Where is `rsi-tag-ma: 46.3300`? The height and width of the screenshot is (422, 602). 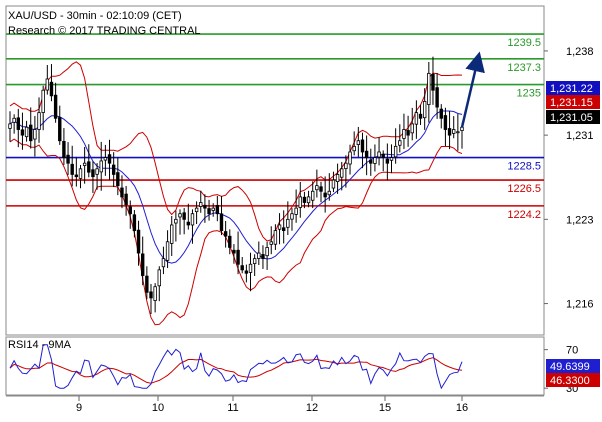 rsi-tag-ma: 46.3300 is located at coordinates (573, 380).